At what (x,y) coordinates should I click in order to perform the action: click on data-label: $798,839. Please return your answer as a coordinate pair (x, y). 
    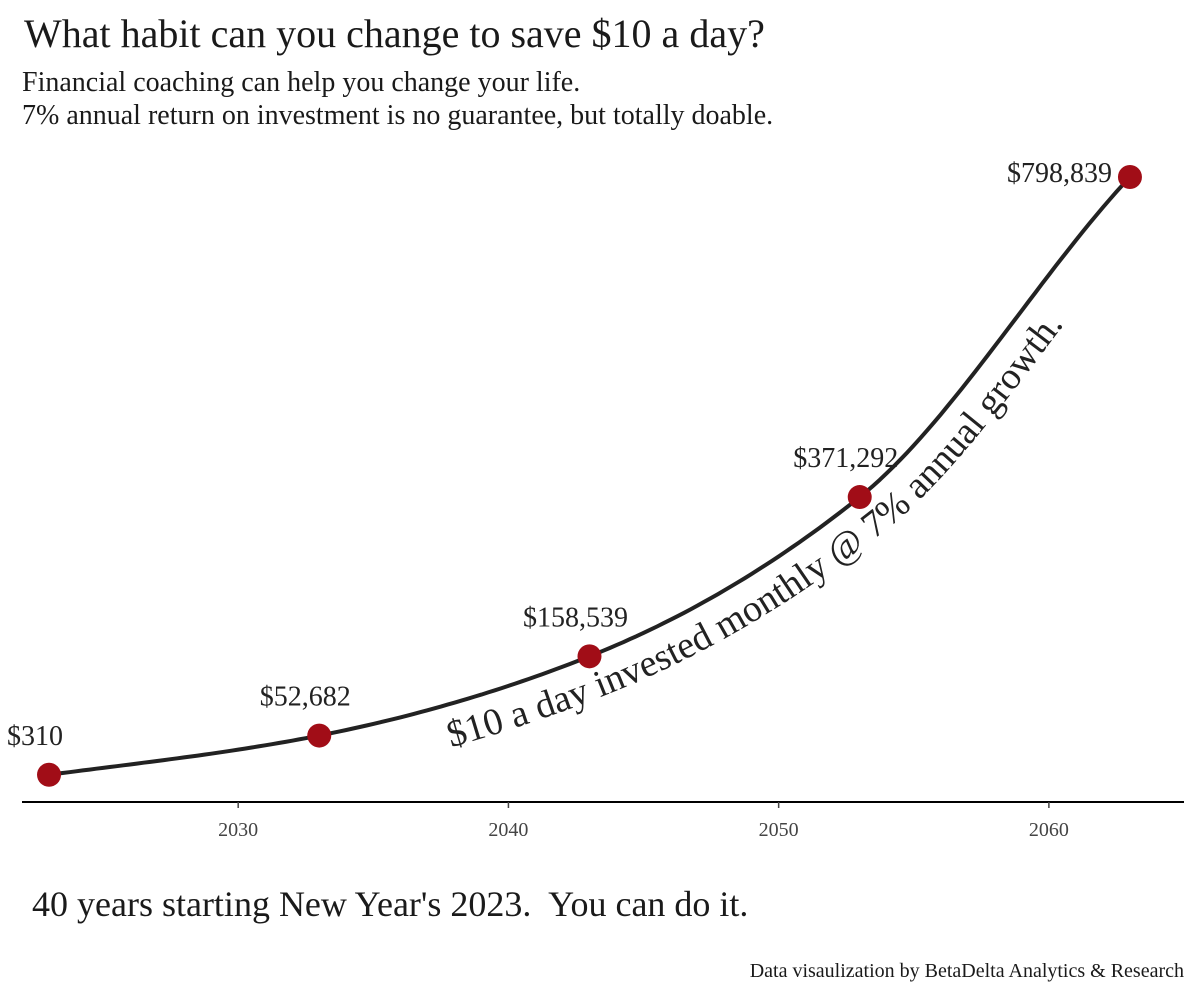
    Looking at the image, I should click on (1059, 173).